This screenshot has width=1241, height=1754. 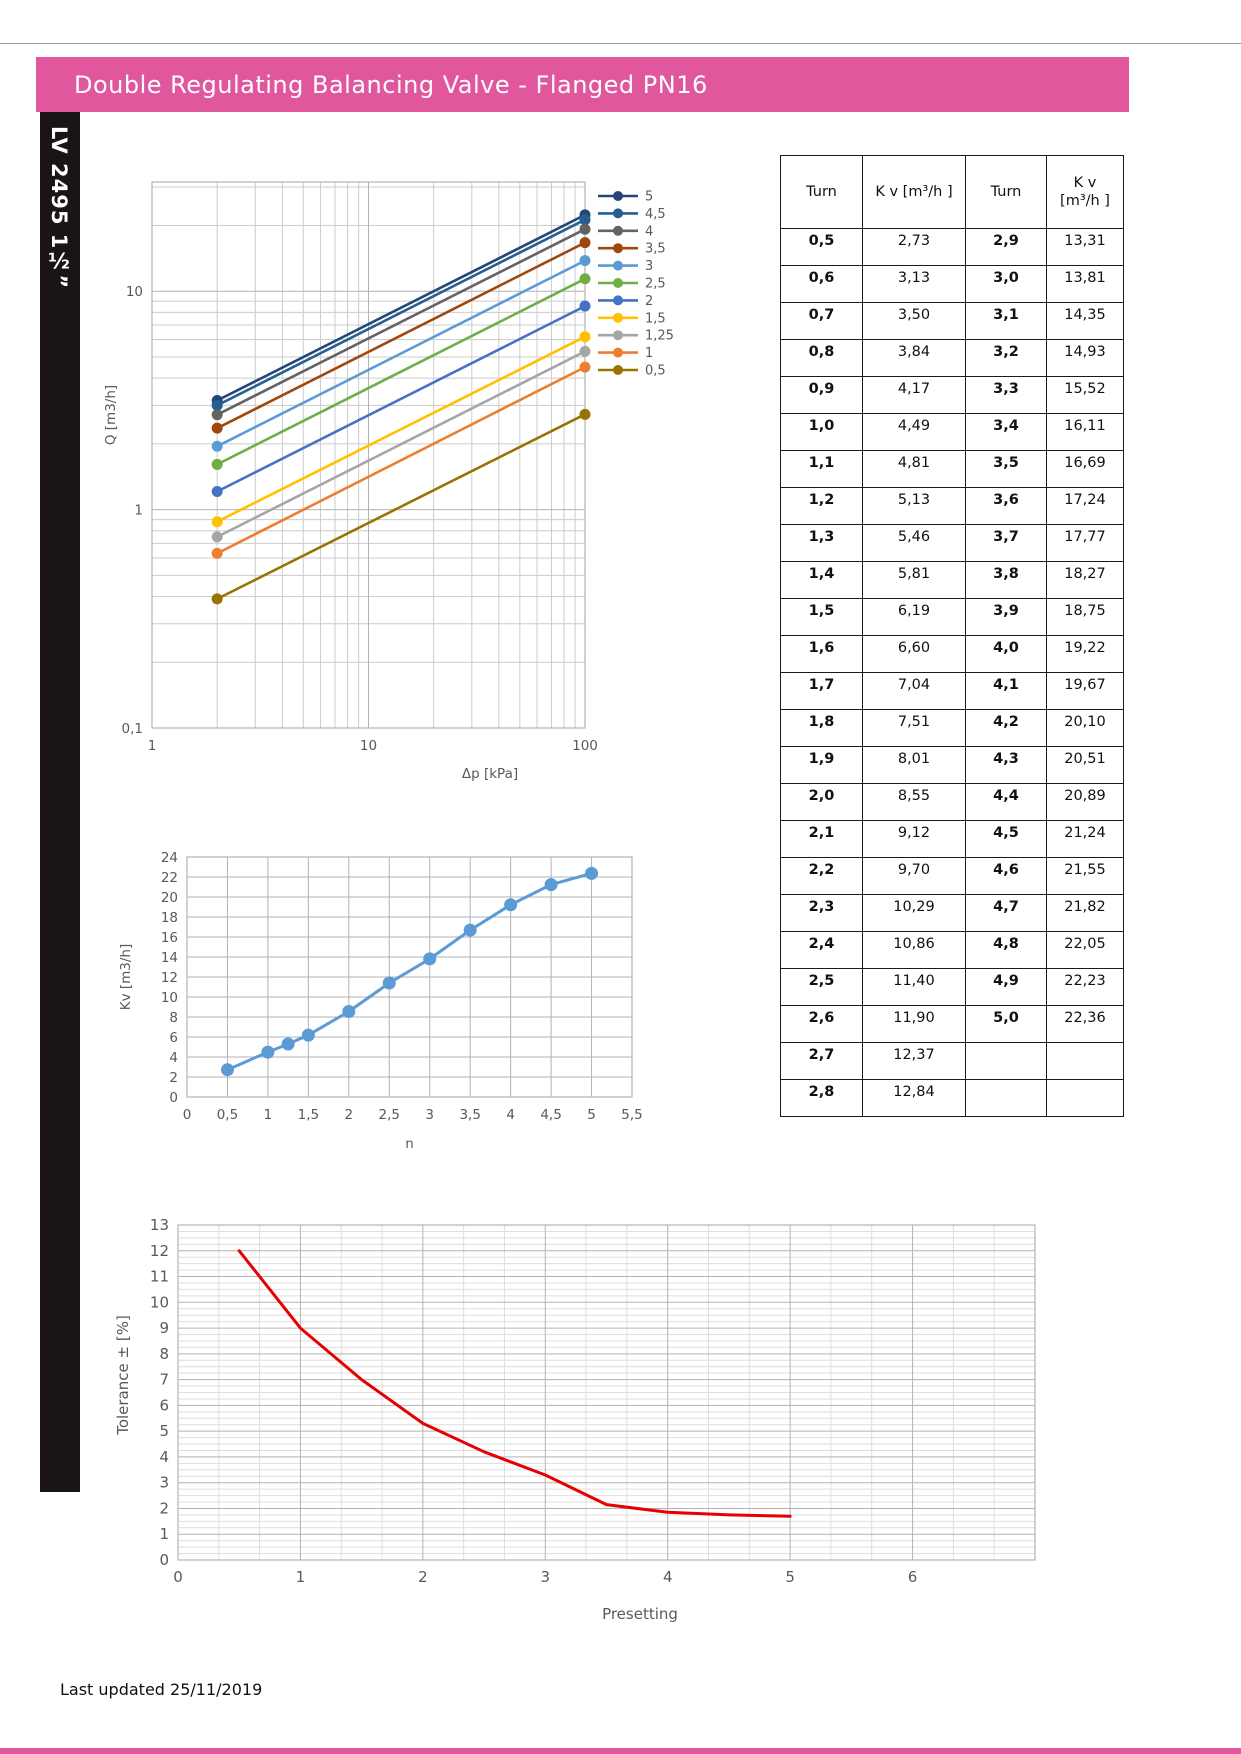 What do you see at coordinates (914, 1098) in the screenshot?
I see `kv-cell: 12,84` at bounding box center [914, 1098].